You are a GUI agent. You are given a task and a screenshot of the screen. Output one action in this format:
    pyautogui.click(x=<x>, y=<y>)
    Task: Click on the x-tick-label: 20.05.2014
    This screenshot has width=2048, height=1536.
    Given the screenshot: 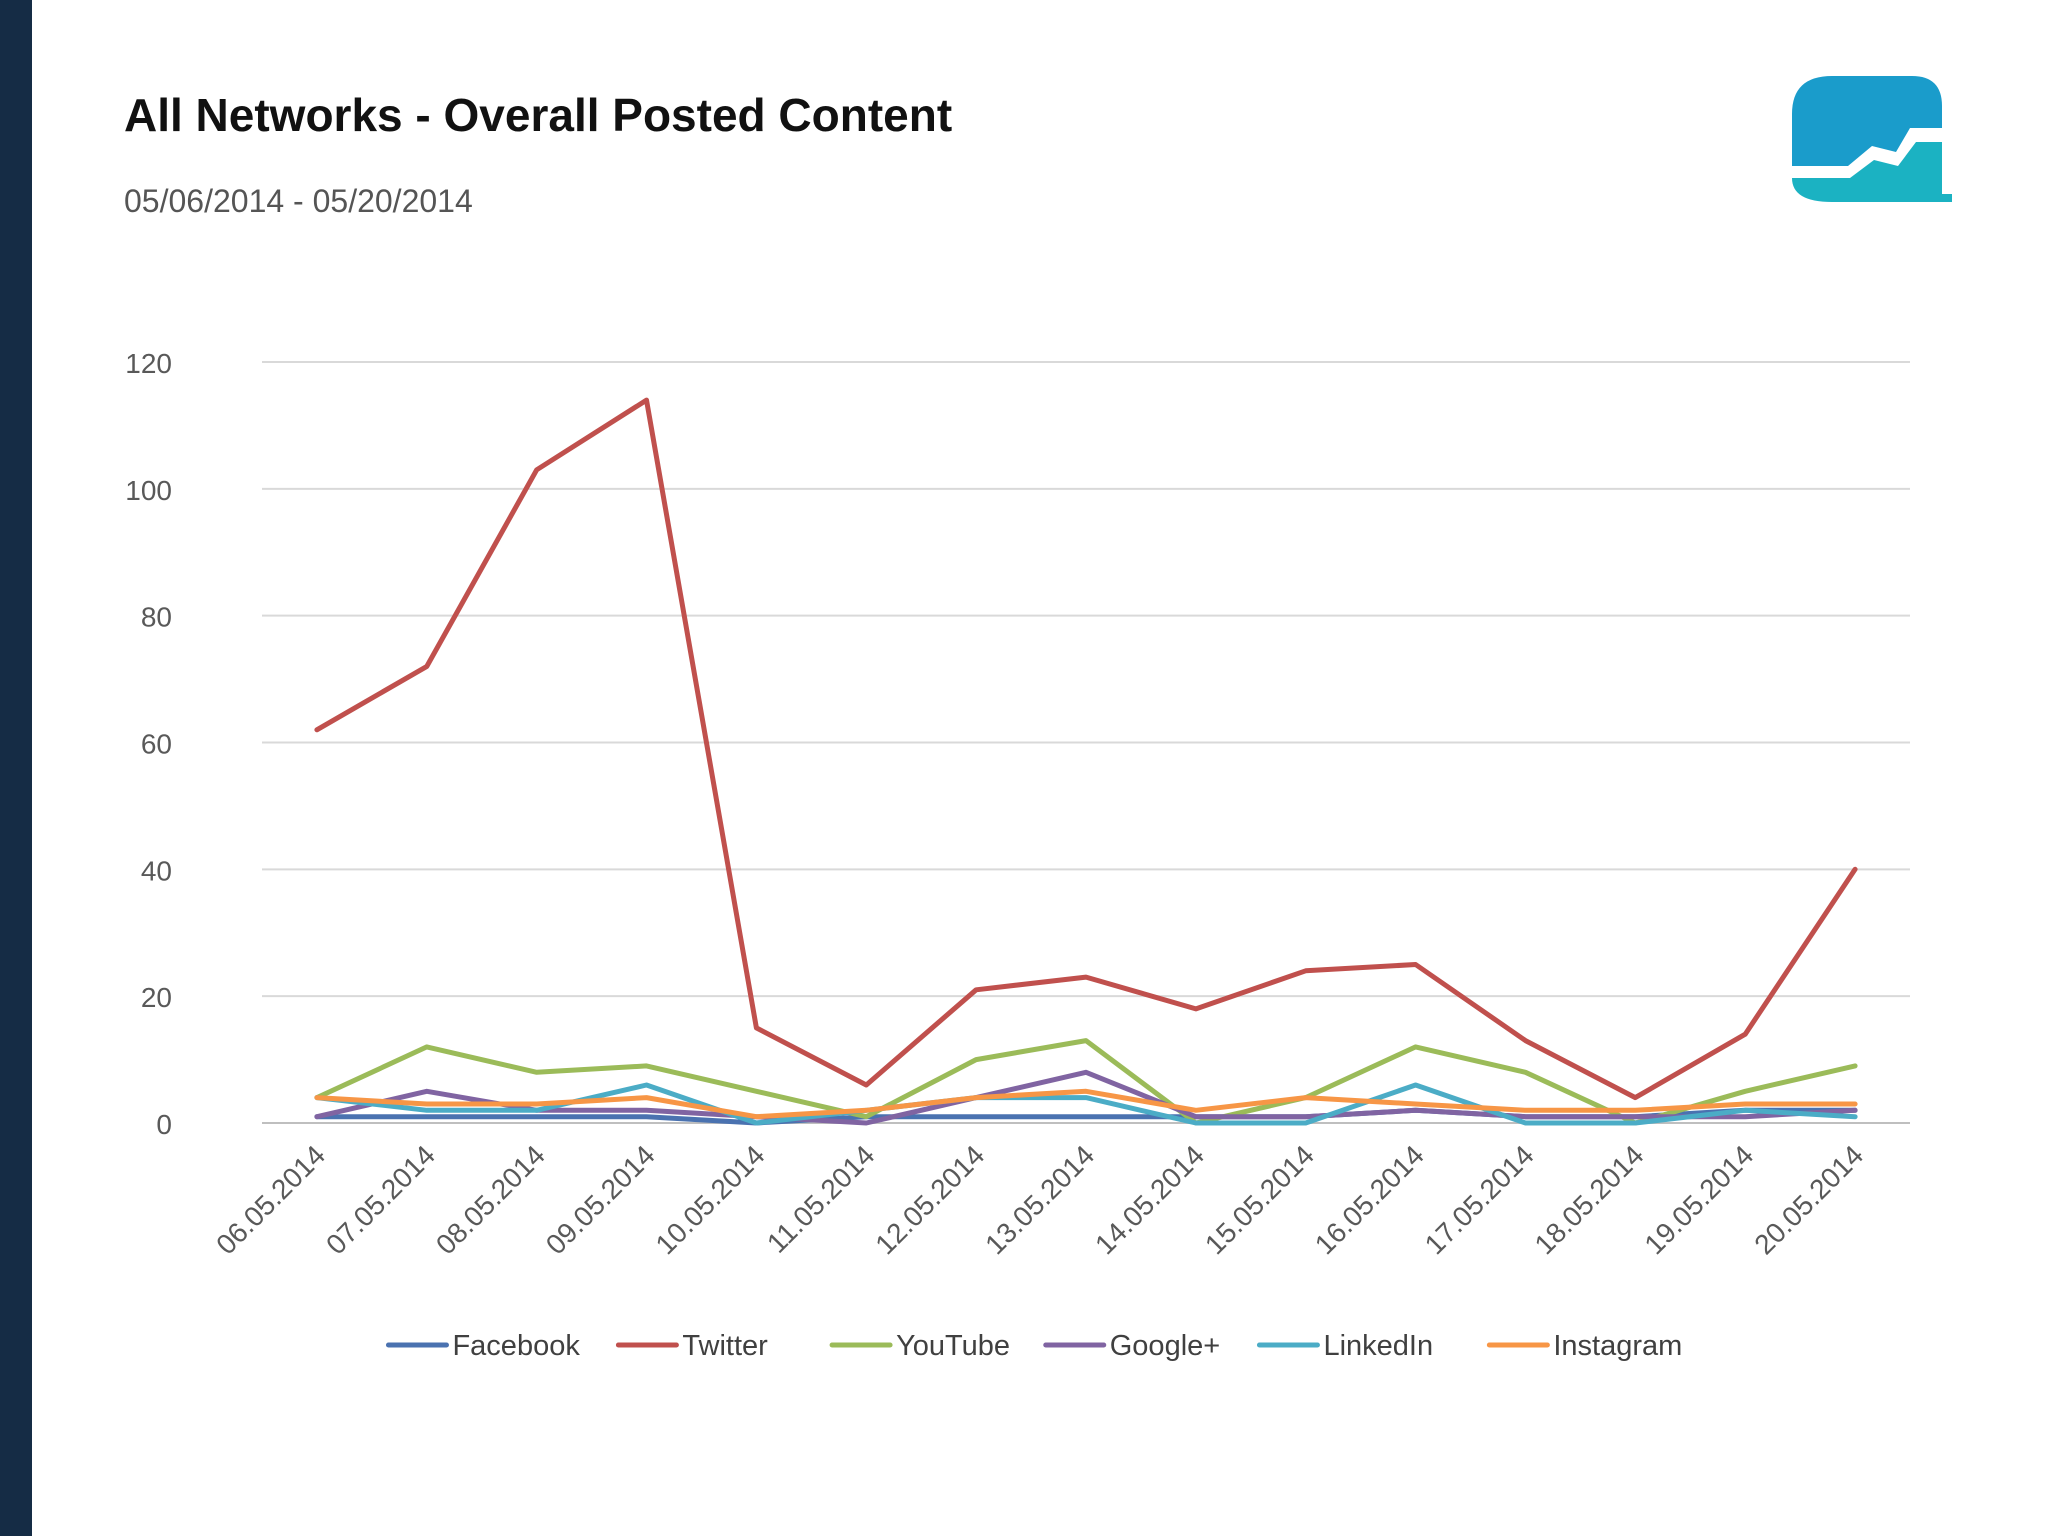 What is the action you would take?
    pyautogui.click(x=1808, y=1199)
    